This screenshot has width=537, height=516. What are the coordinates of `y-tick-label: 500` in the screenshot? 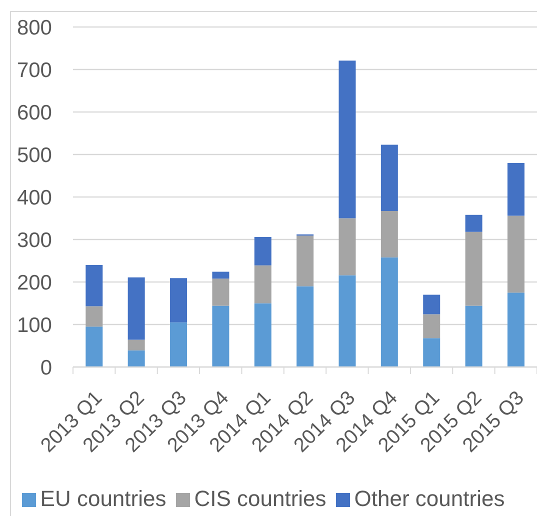 It's located at (34, 155).